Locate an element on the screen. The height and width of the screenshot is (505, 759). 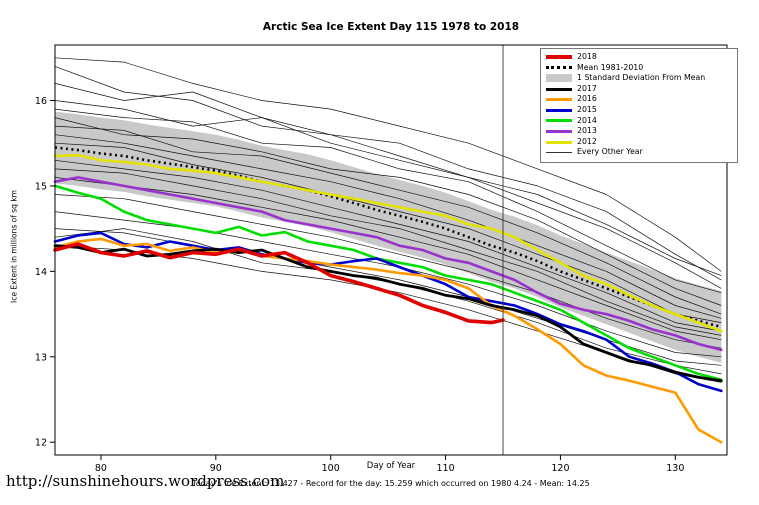
x-tick-label: 80 is located at coordinates (101, 468).